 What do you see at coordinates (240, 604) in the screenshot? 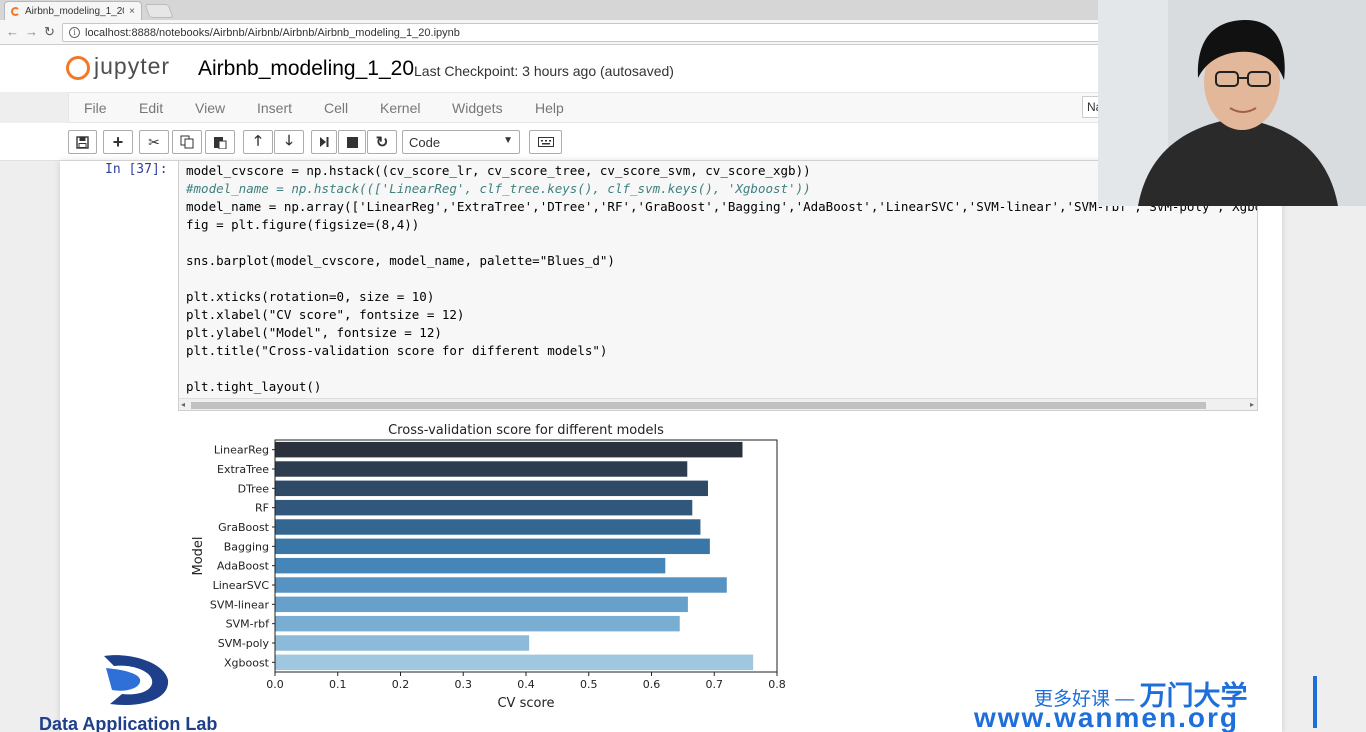
I see `y-tick-label: SVM-linear` at bounding box center [240, 604].